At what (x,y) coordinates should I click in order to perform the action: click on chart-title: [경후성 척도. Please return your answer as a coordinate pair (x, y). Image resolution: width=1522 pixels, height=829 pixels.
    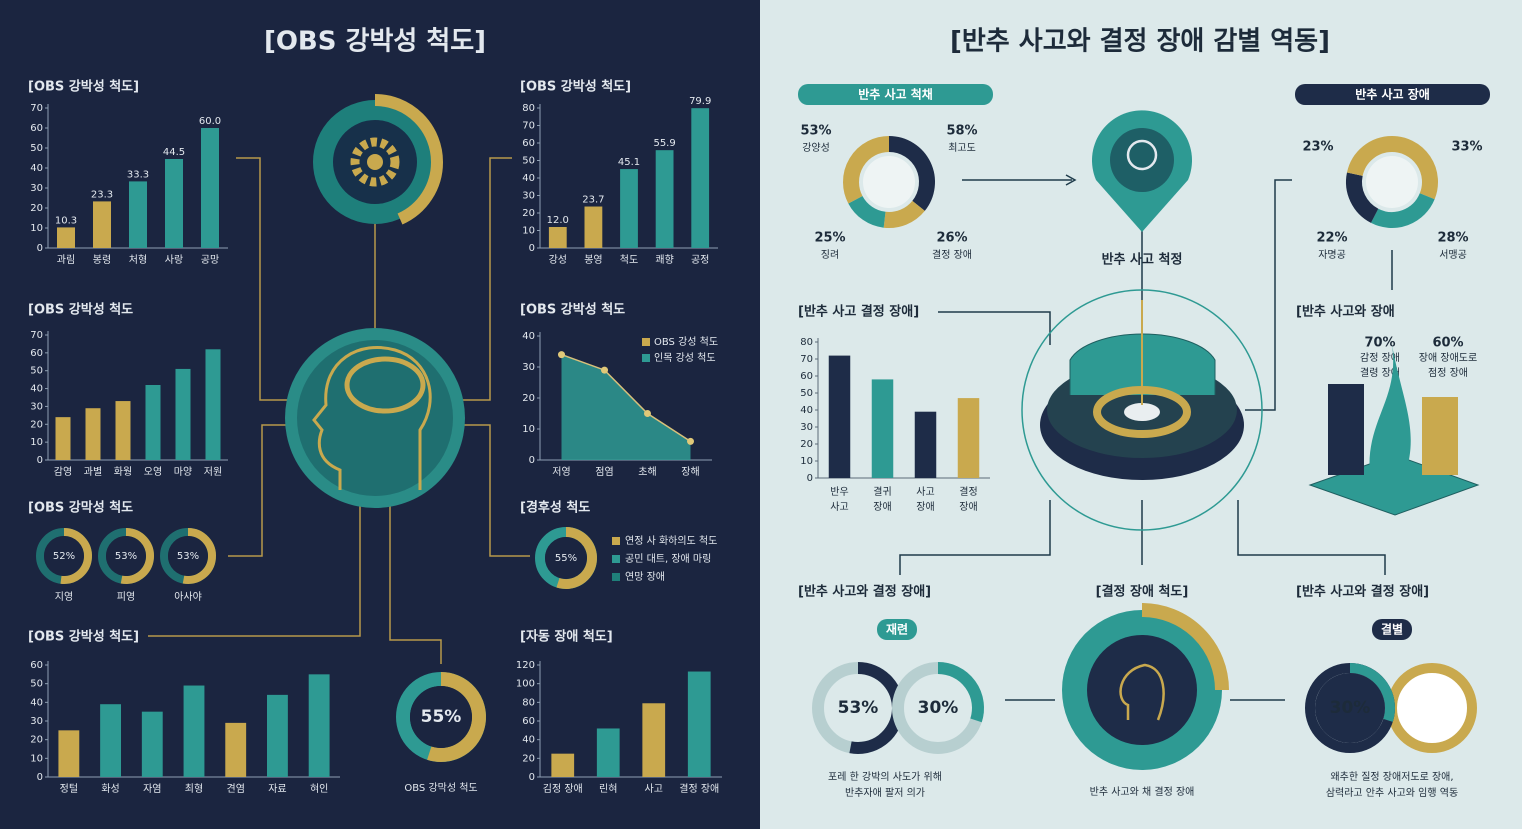
    Looking at the image, I should click on (555, 508).